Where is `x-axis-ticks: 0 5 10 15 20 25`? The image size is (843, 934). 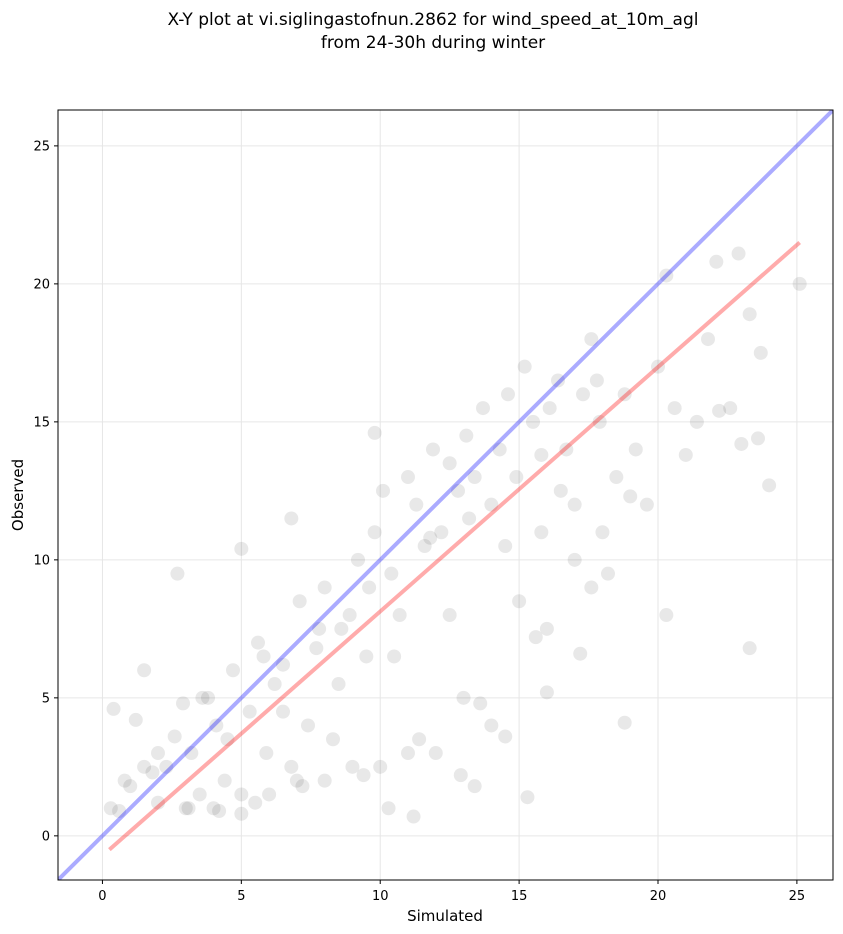 x-axis-ticks: 0 5 10 15 20 25 is located at coordinates (451, 892).